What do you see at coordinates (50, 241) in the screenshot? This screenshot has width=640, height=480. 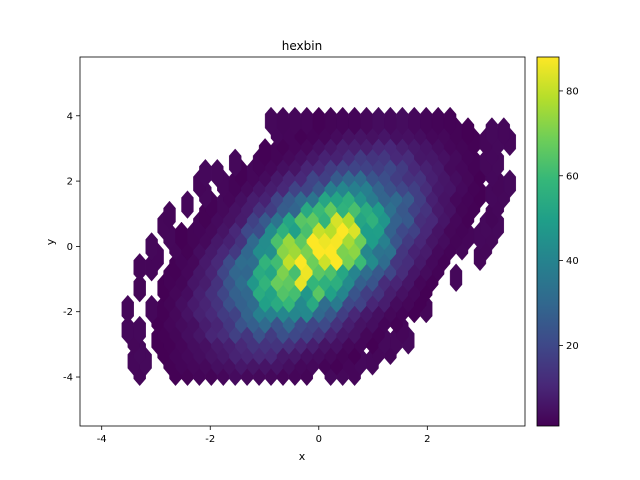 I see `y-axis-label: y` at bounding box center [50, 241].